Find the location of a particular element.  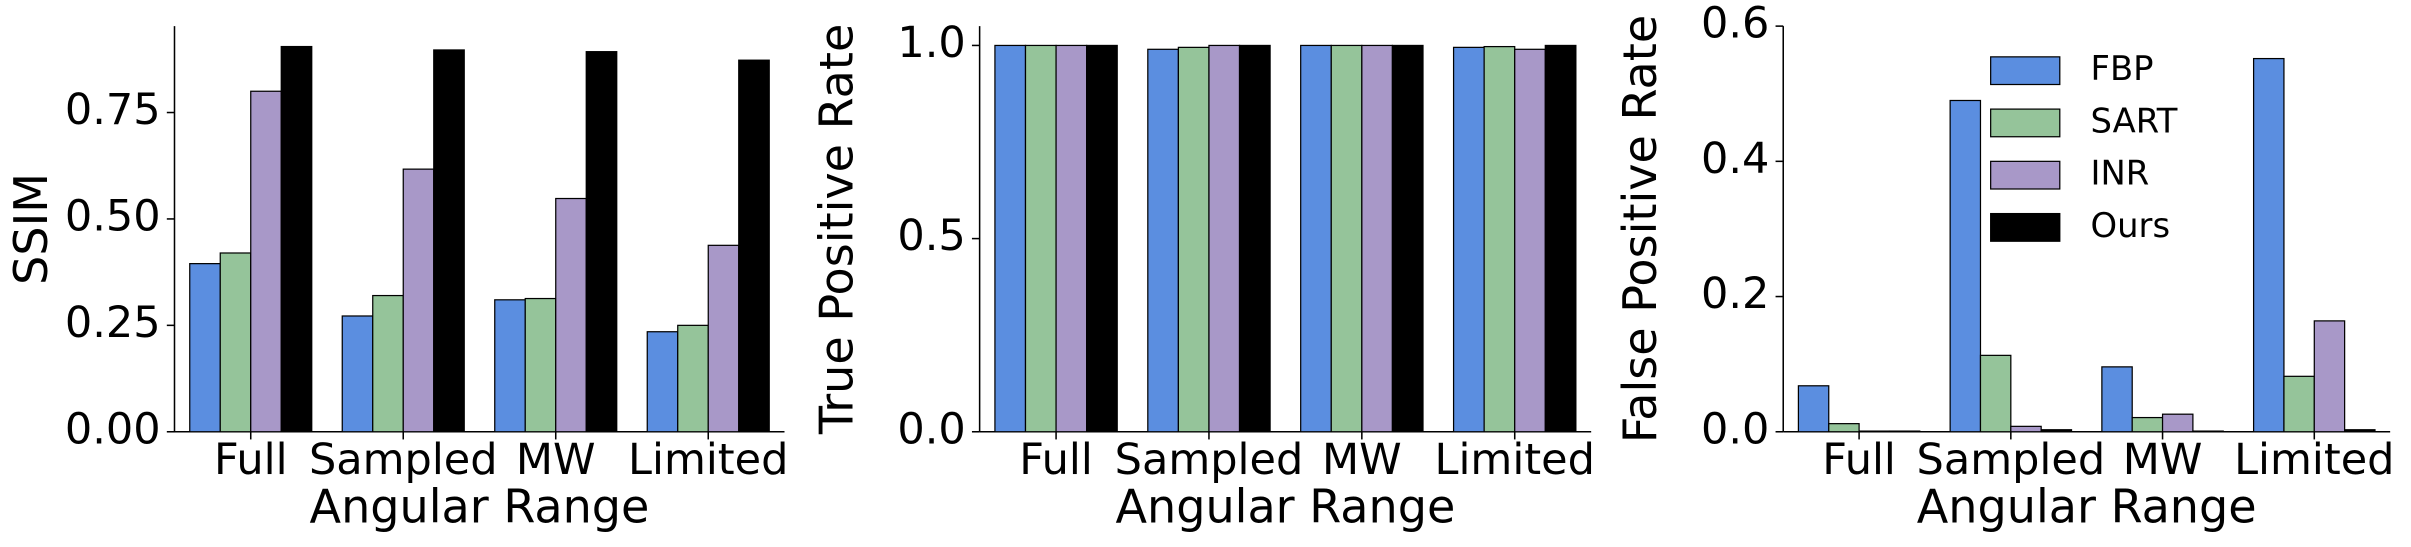

y-tick-label: 0.2 is located at coordinates (1735, 294).